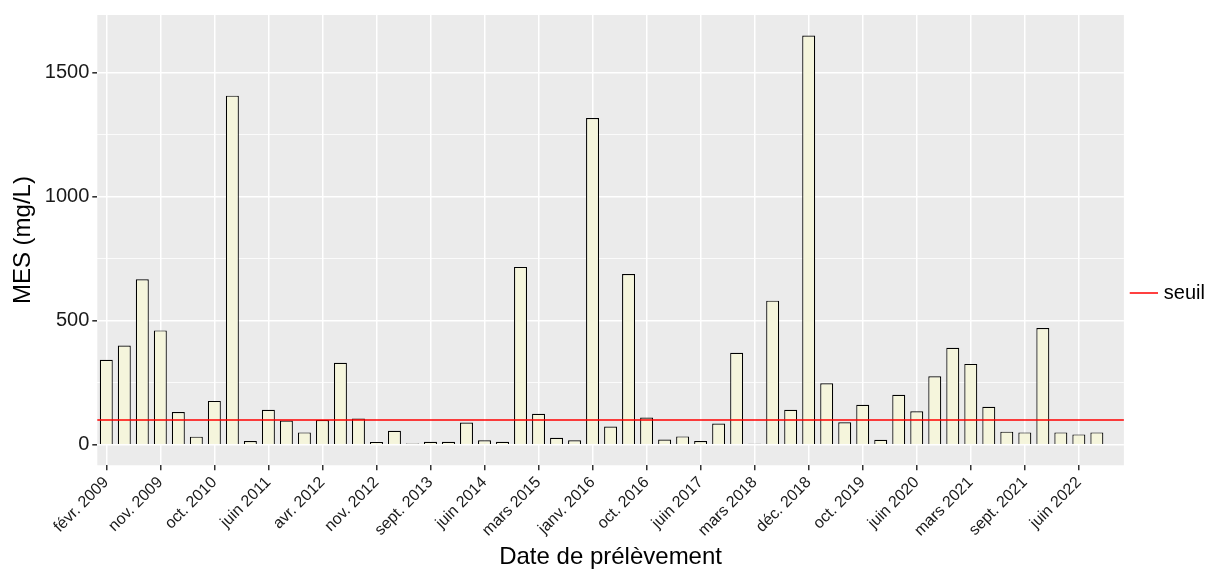 This screenshot has height=572, width=1225. What do you see at coordinates (611, 556) in the screenshot?
I see `x-axis-title: Date de prélèvement` at bounding box center [611, 556].